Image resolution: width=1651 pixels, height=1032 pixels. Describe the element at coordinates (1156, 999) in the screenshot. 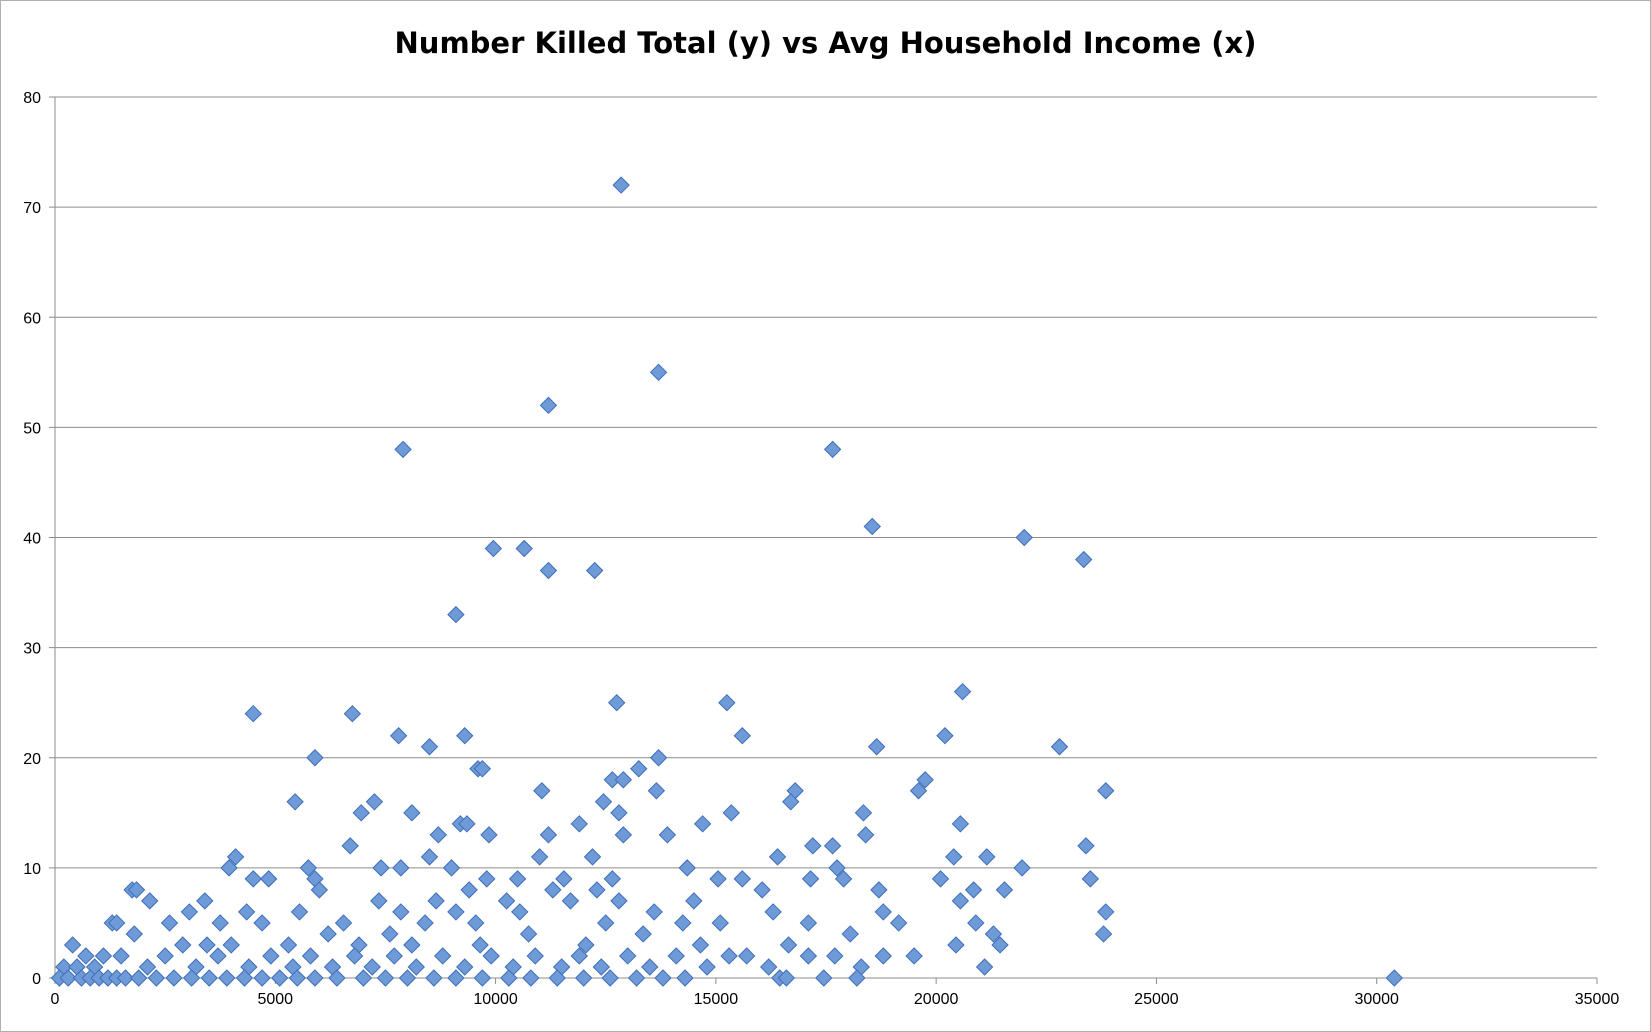

I see `x-tick-label: 25000` at that location.